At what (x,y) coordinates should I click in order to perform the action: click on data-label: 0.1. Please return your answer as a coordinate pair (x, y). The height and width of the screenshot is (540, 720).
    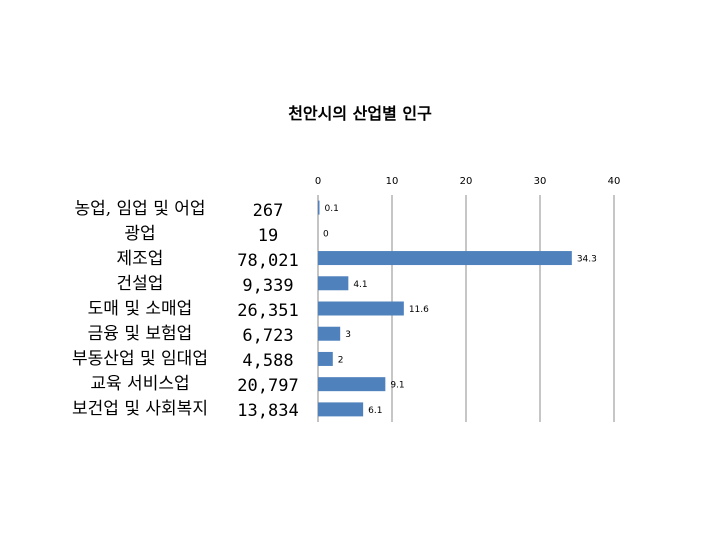
    Looking at the image, I should click on (332, 209).